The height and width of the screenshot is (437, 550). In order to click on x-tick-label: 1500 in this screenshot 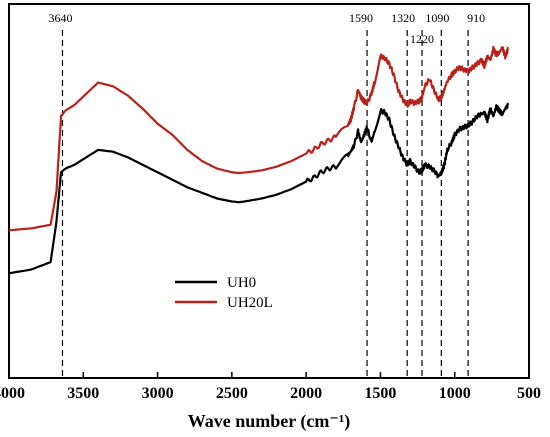, I will do `click(380, 393)`.